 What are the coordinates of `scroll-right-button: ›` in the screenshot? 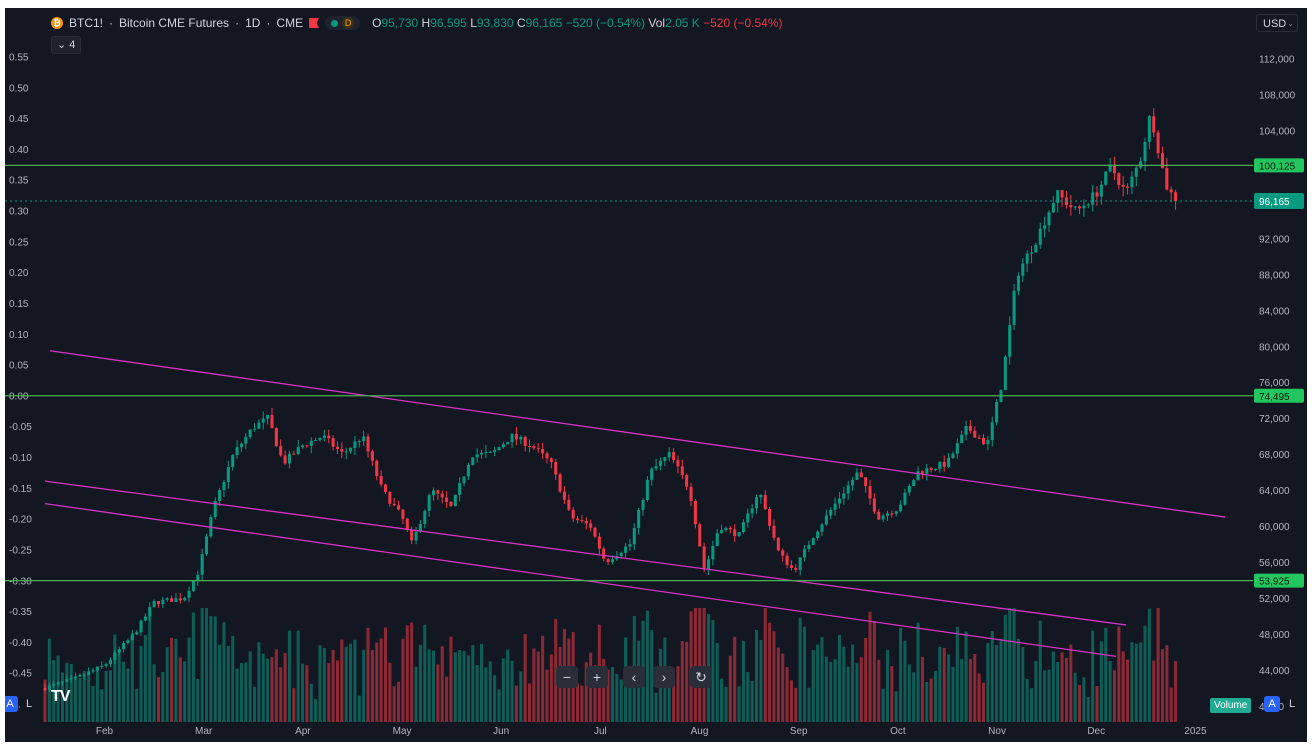 It's located at (664, 677).